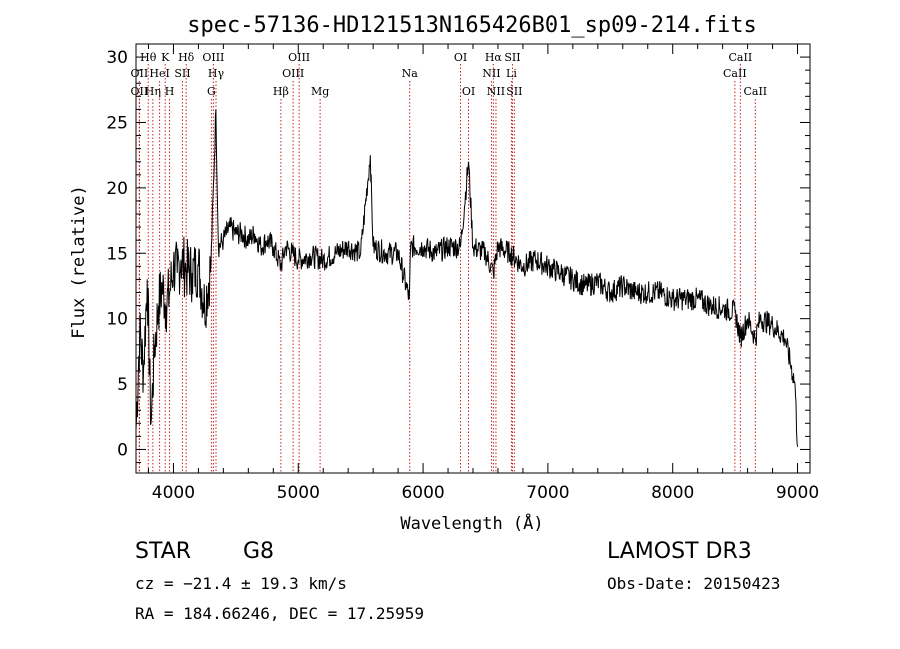  Describe the element at coordinates (122, 450) in the screenshot. I see `y-tick-label-0: 0` at that location.